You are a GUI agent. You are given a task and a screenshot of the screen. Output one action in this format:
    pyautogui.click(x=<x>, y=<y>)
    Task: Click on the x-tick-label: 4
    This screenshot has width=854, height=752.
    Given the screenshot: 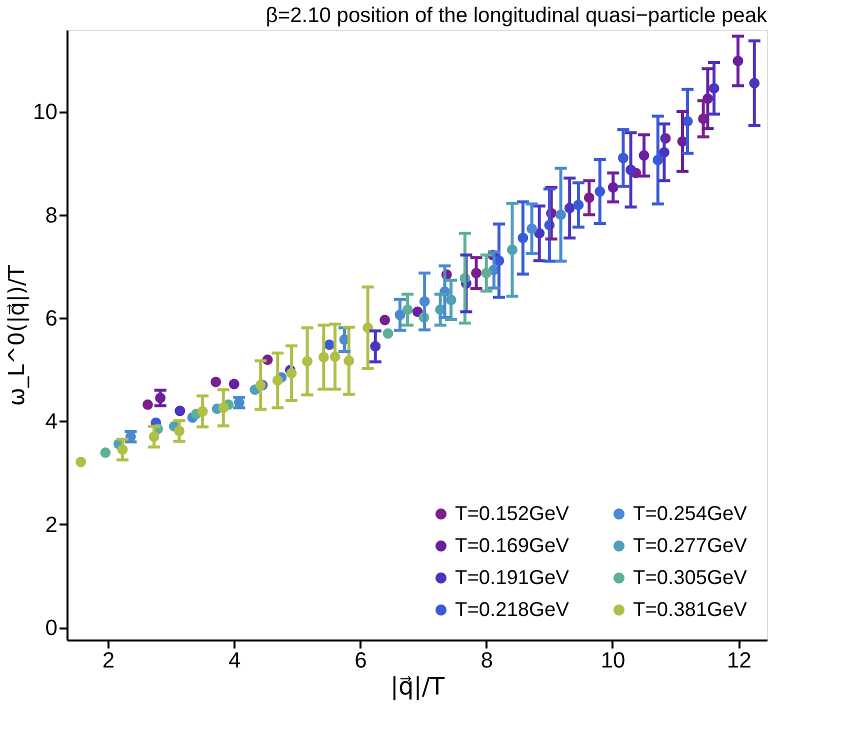 What is the action you would take?
    pyautogui.click(x=234, y=660)
    